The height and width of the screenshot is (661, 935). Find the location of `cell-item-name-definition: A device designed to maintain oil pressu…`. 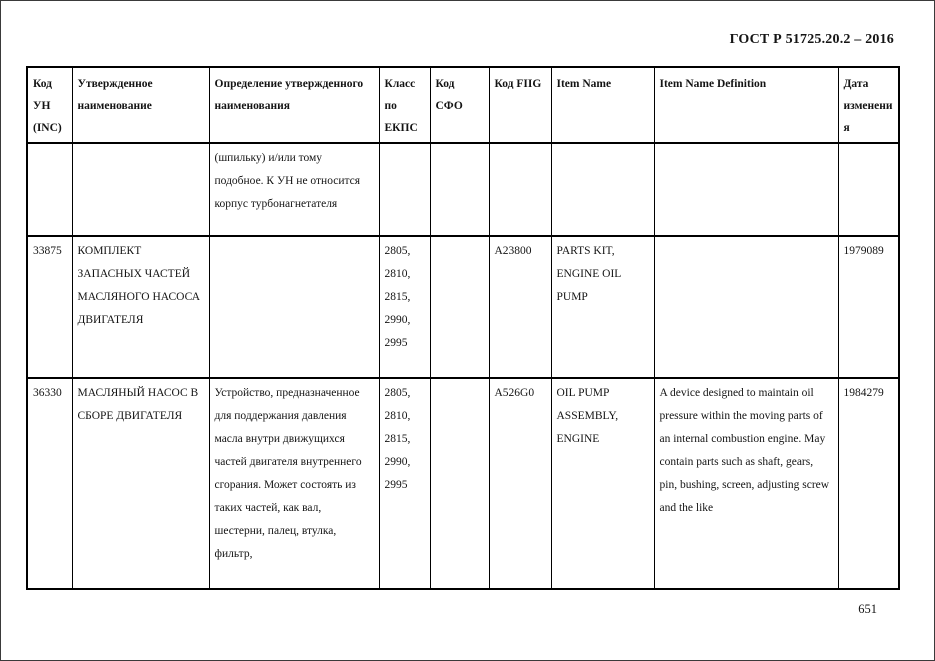

cell-item-name-definition: A device designed to maintain oil pressu… is located at coordinates (746, 483).